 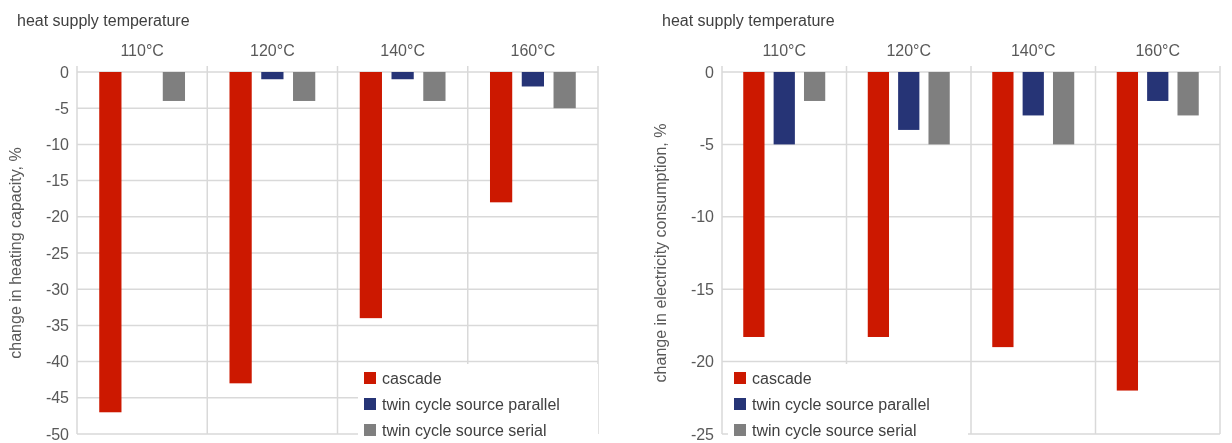 What do you see at coordinates (57, 398) in the screenshot?
I see `y-tick-label: -45` at bounding box center [57, 398].